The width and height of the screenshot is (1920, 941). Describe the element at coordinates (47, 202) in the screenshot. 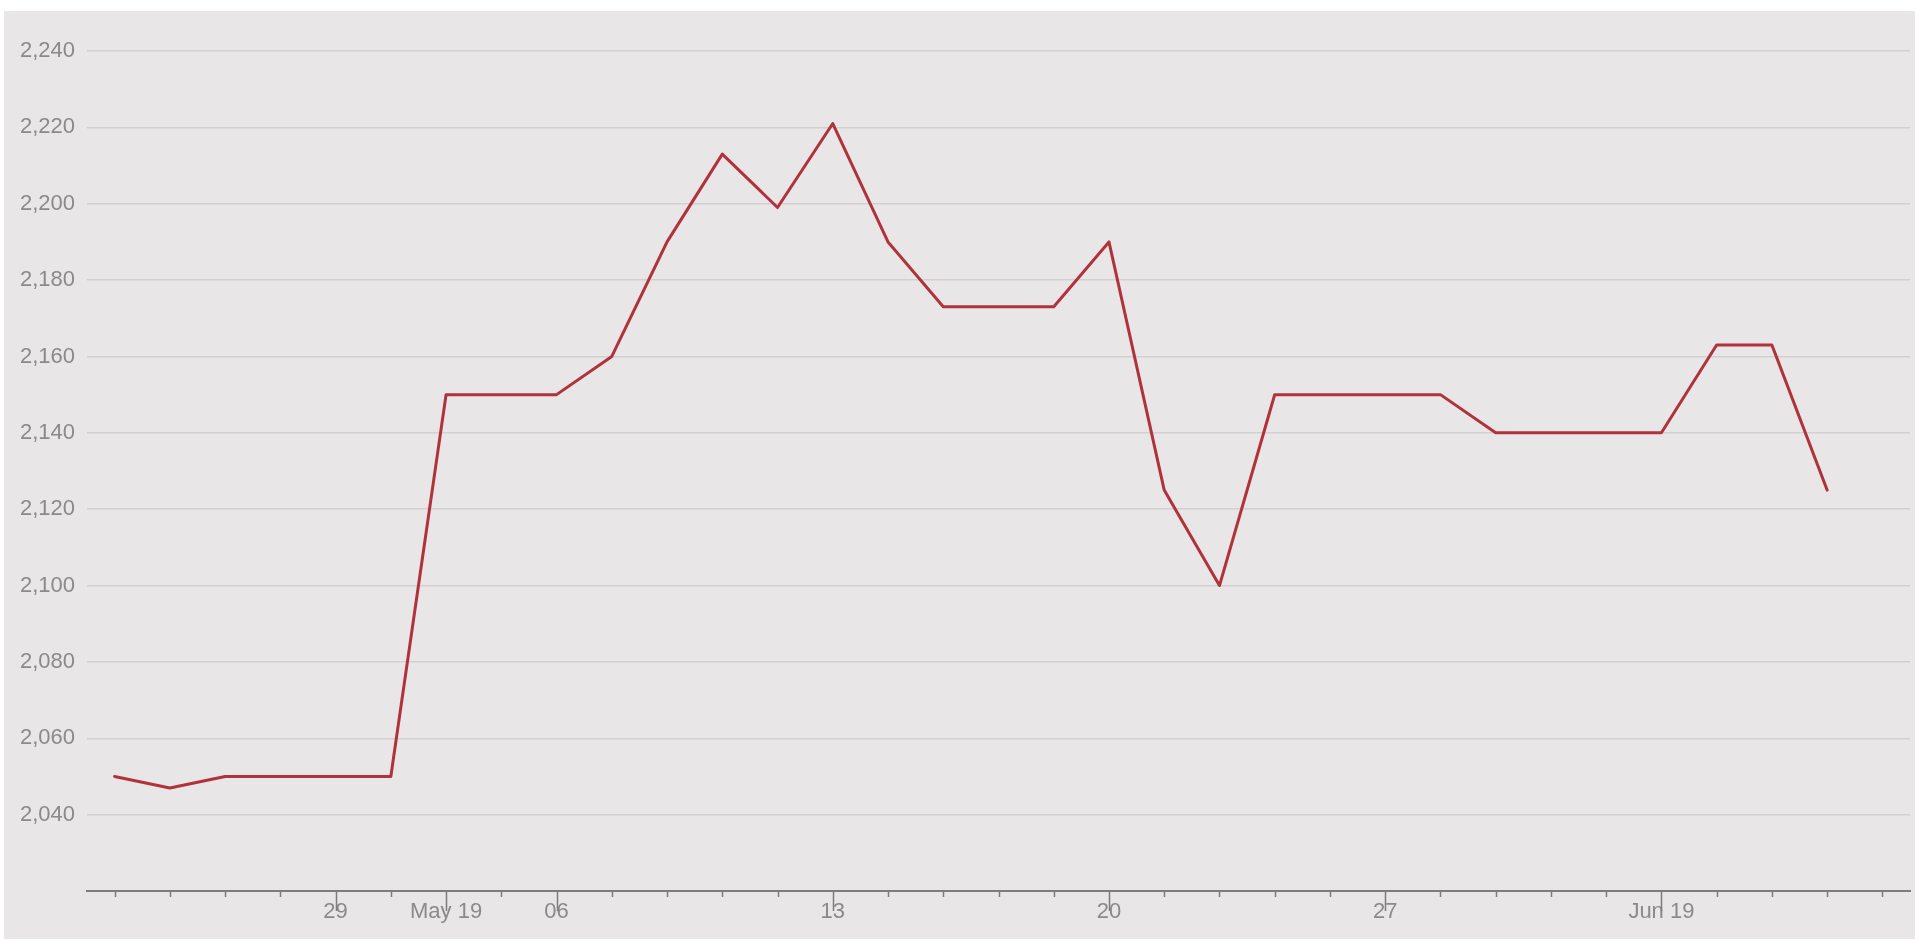

I see `y-tick-label: 2,200` at that location.